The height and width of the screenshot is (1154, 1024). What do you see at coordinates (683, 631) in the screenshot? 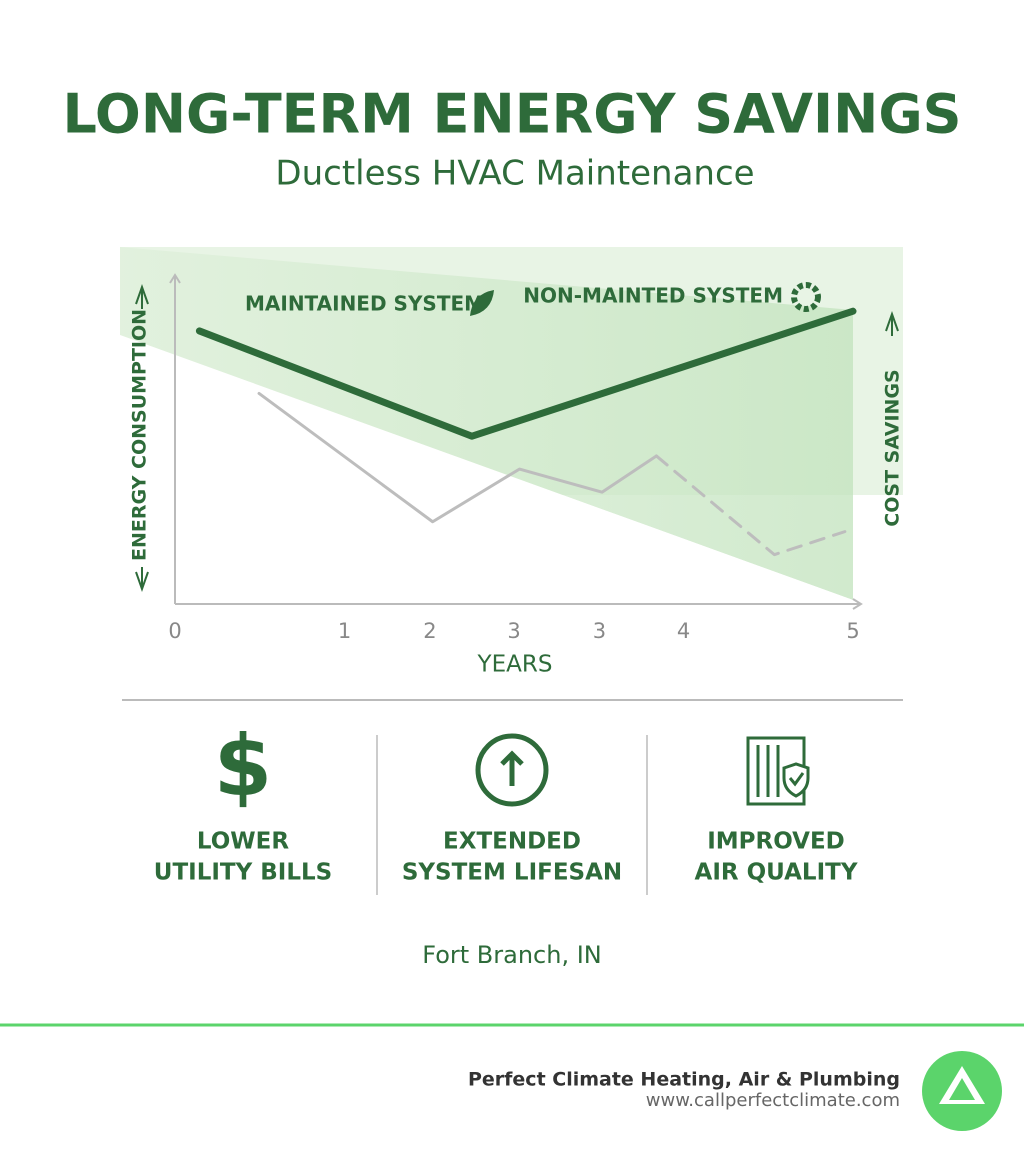
I see `x-tick-label: 4` at bounding box center [683, 631].